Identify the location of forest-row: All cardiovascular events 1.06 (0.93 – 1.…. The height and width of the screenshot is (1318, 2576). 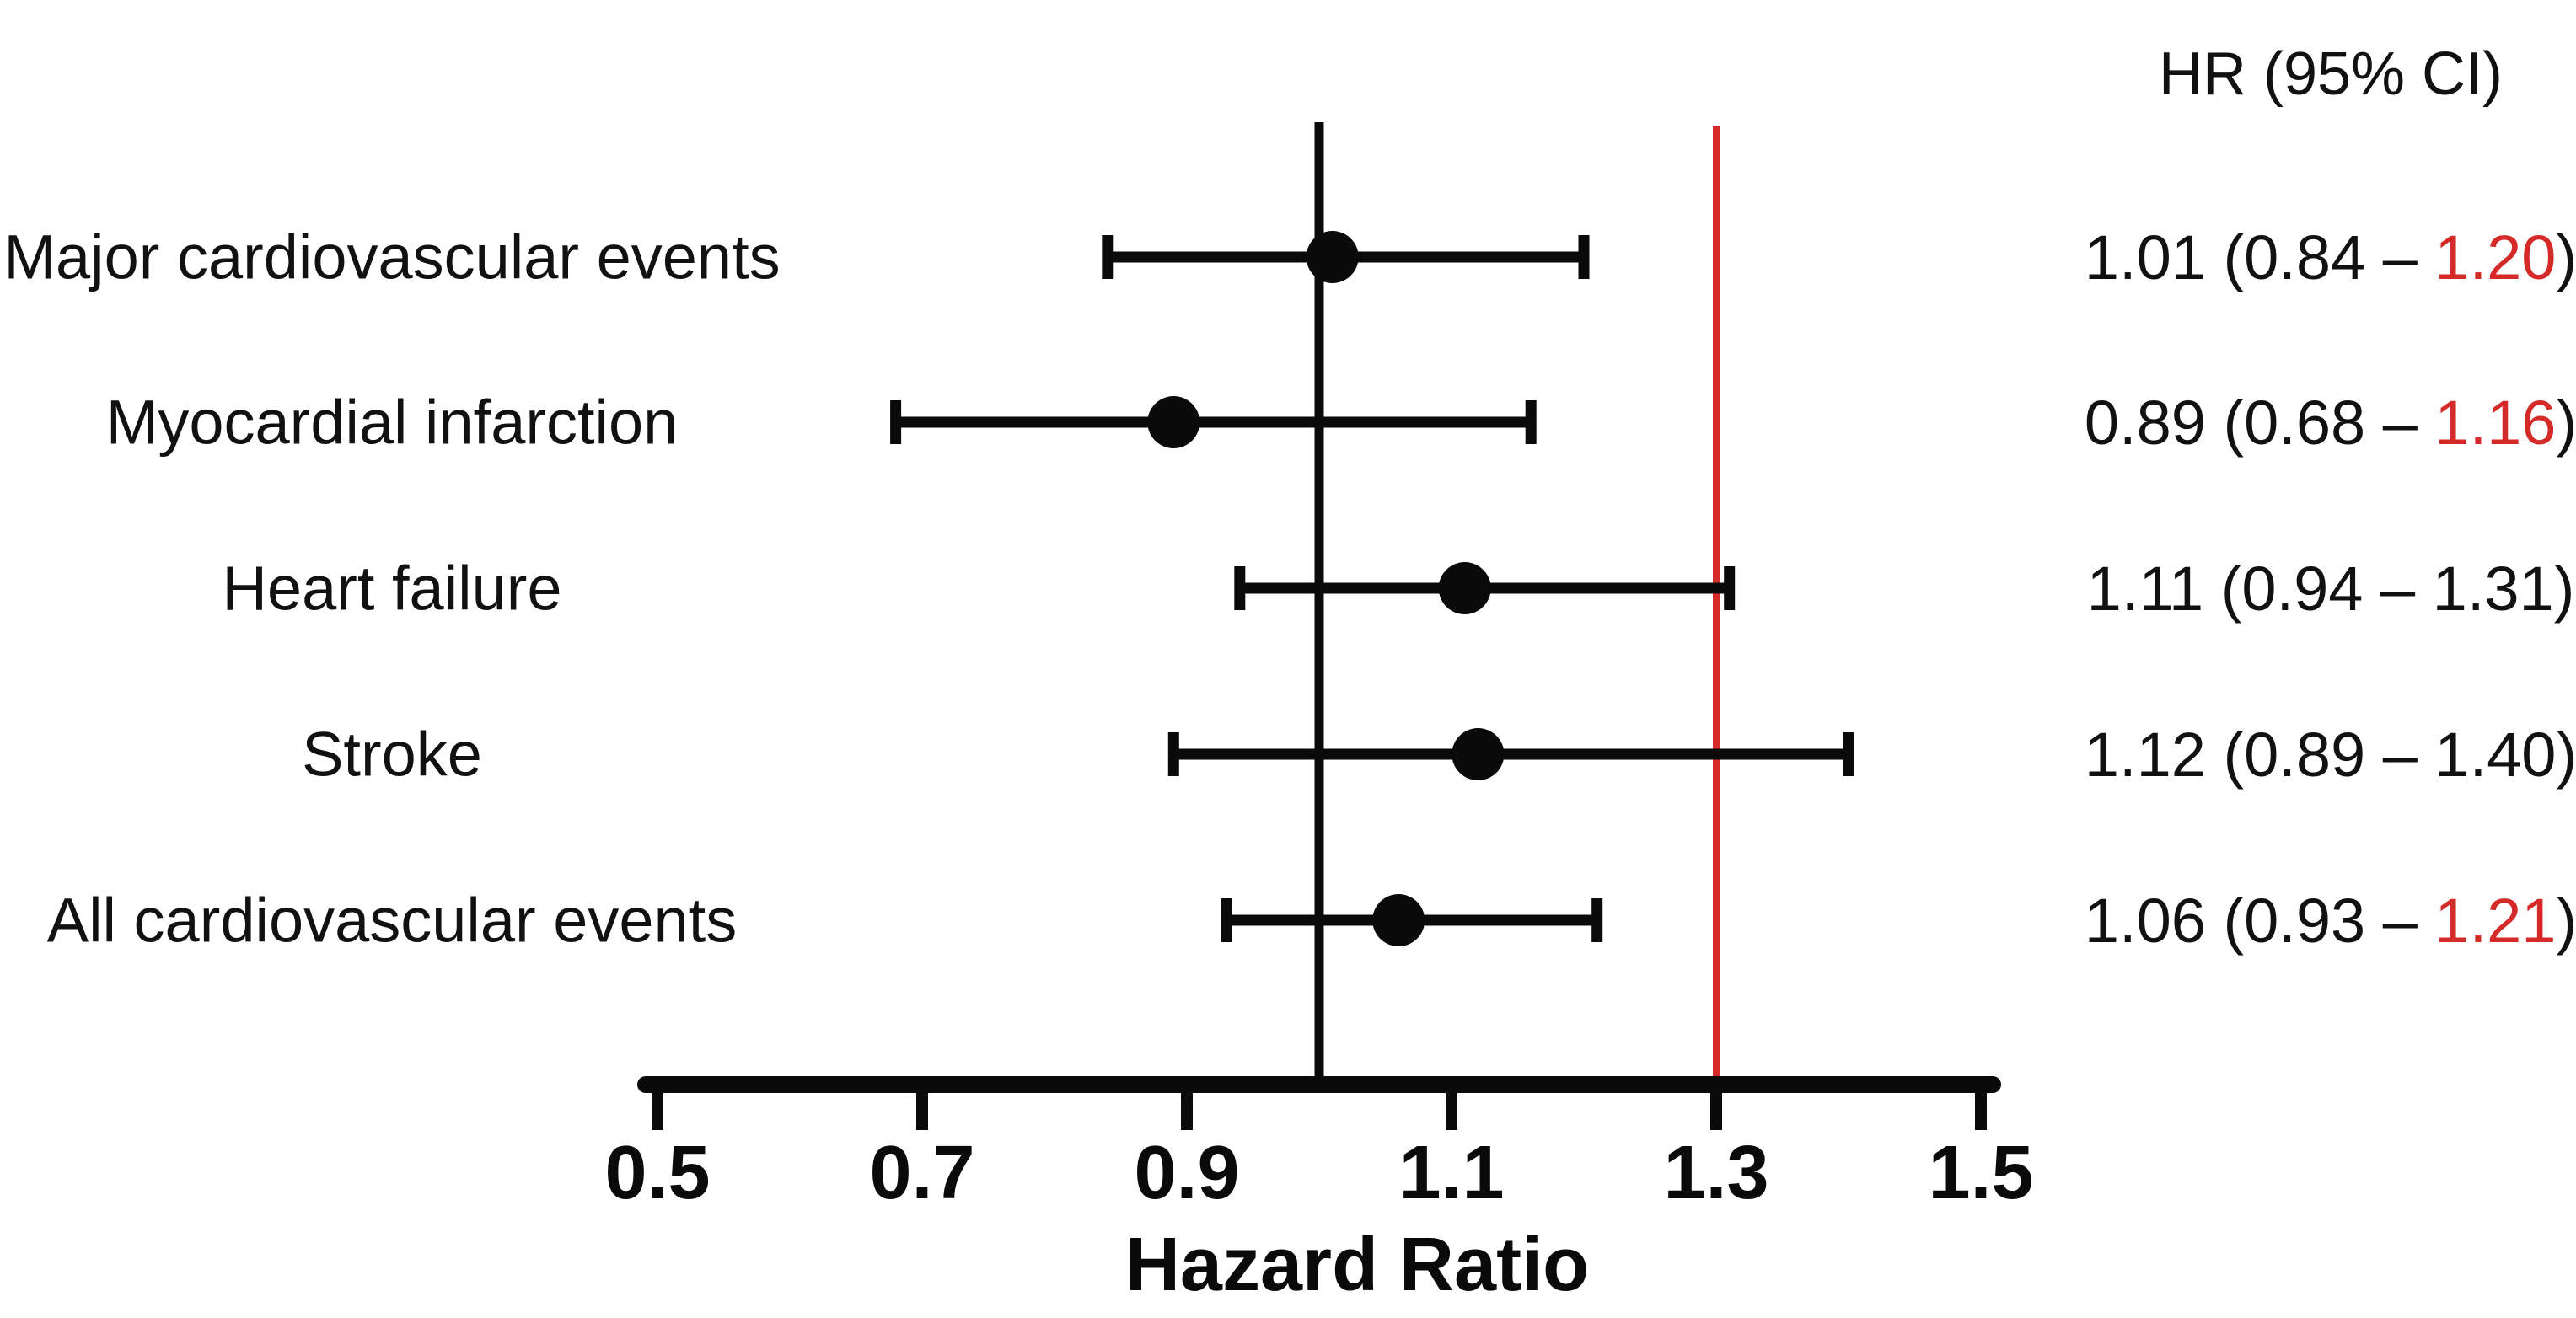
(1311, 921).